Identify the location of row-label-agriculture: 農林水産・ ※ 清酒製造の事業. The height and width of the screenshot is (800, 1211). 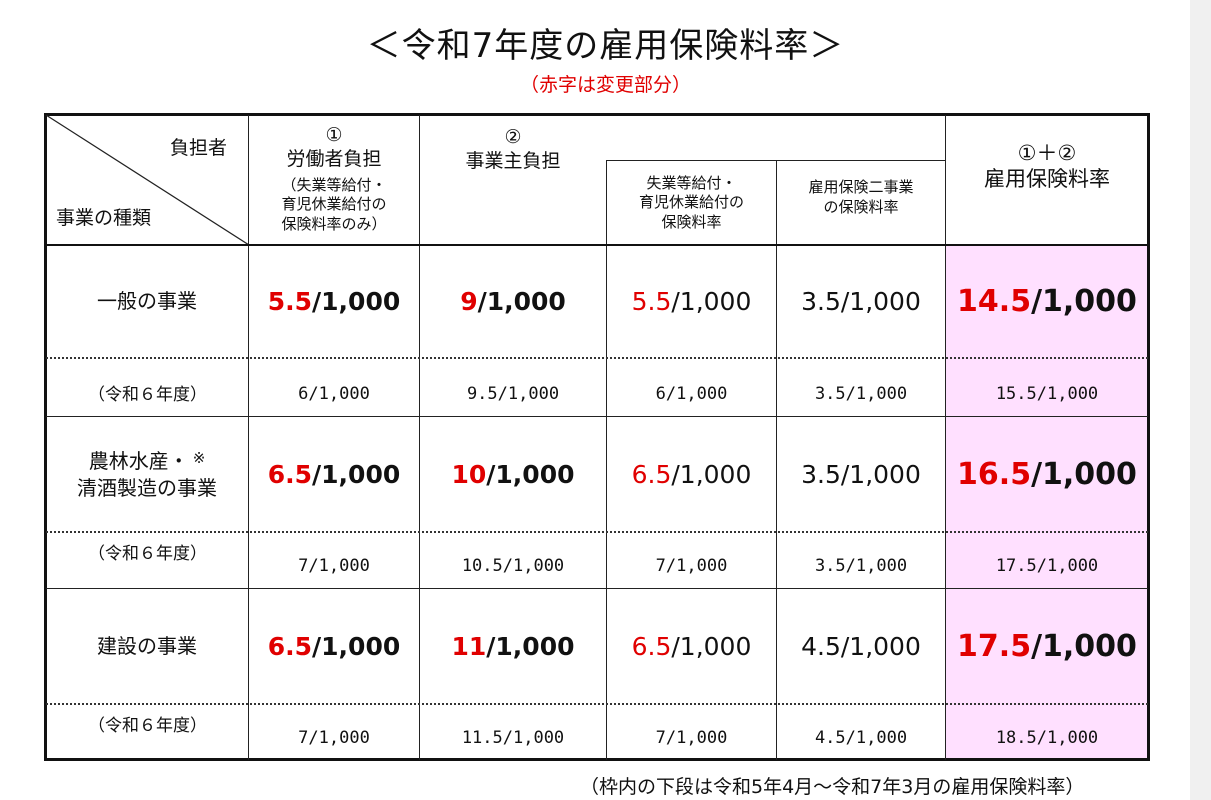
(147, 474).